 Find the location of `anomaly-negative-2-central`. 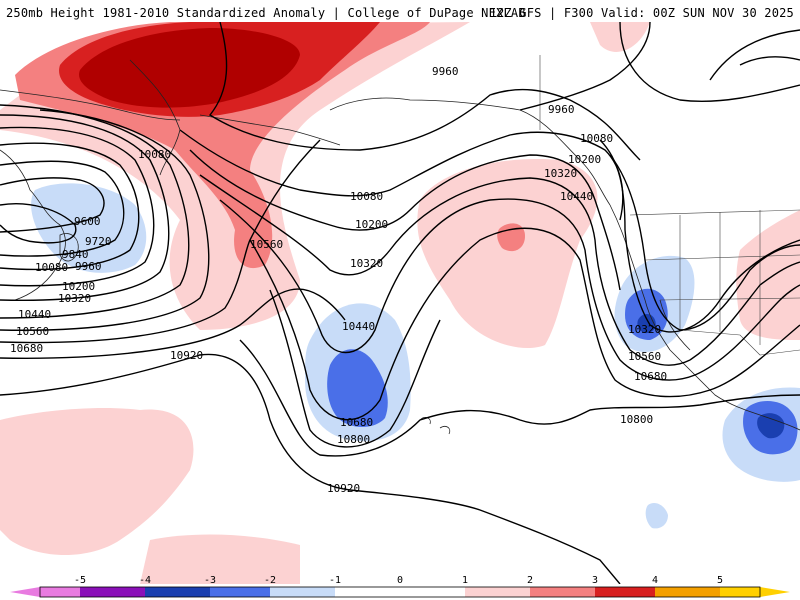

anomaly-negative-2-central is located at coordinates (357, 388).